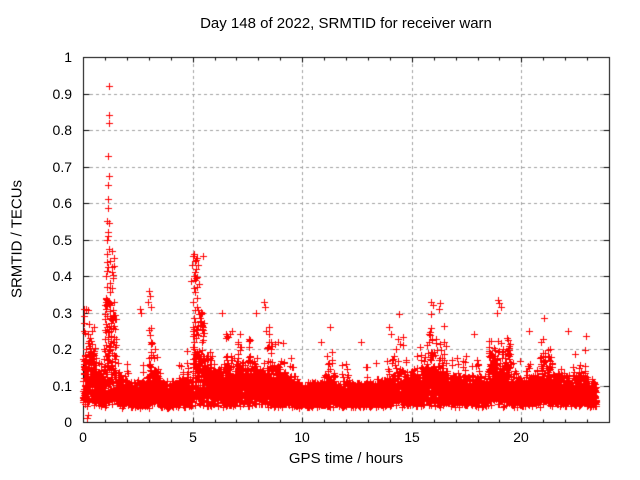 The height and width of the screenshot is (480, 640). Describe the element at coordinates (346, 458) in the screenshot. I see `x-axis-label: GPS time / hours` at that location.